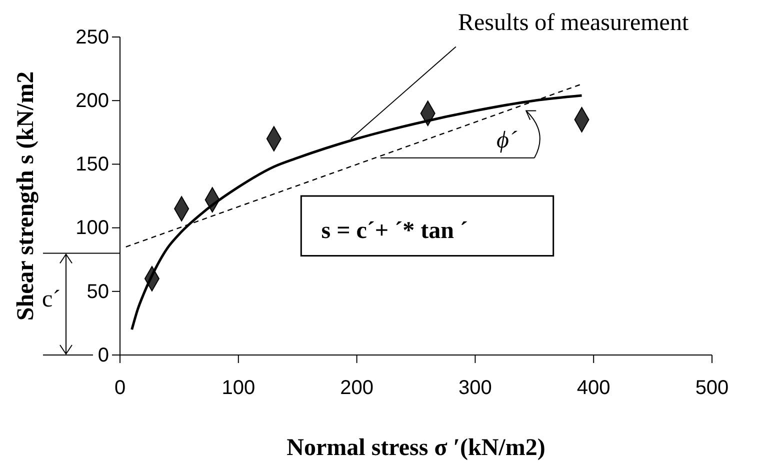 The image size is (763, 466). Describe the element at coordinates (92, 101) in the screenshot. I see `y-tick-label: 200` at that location.